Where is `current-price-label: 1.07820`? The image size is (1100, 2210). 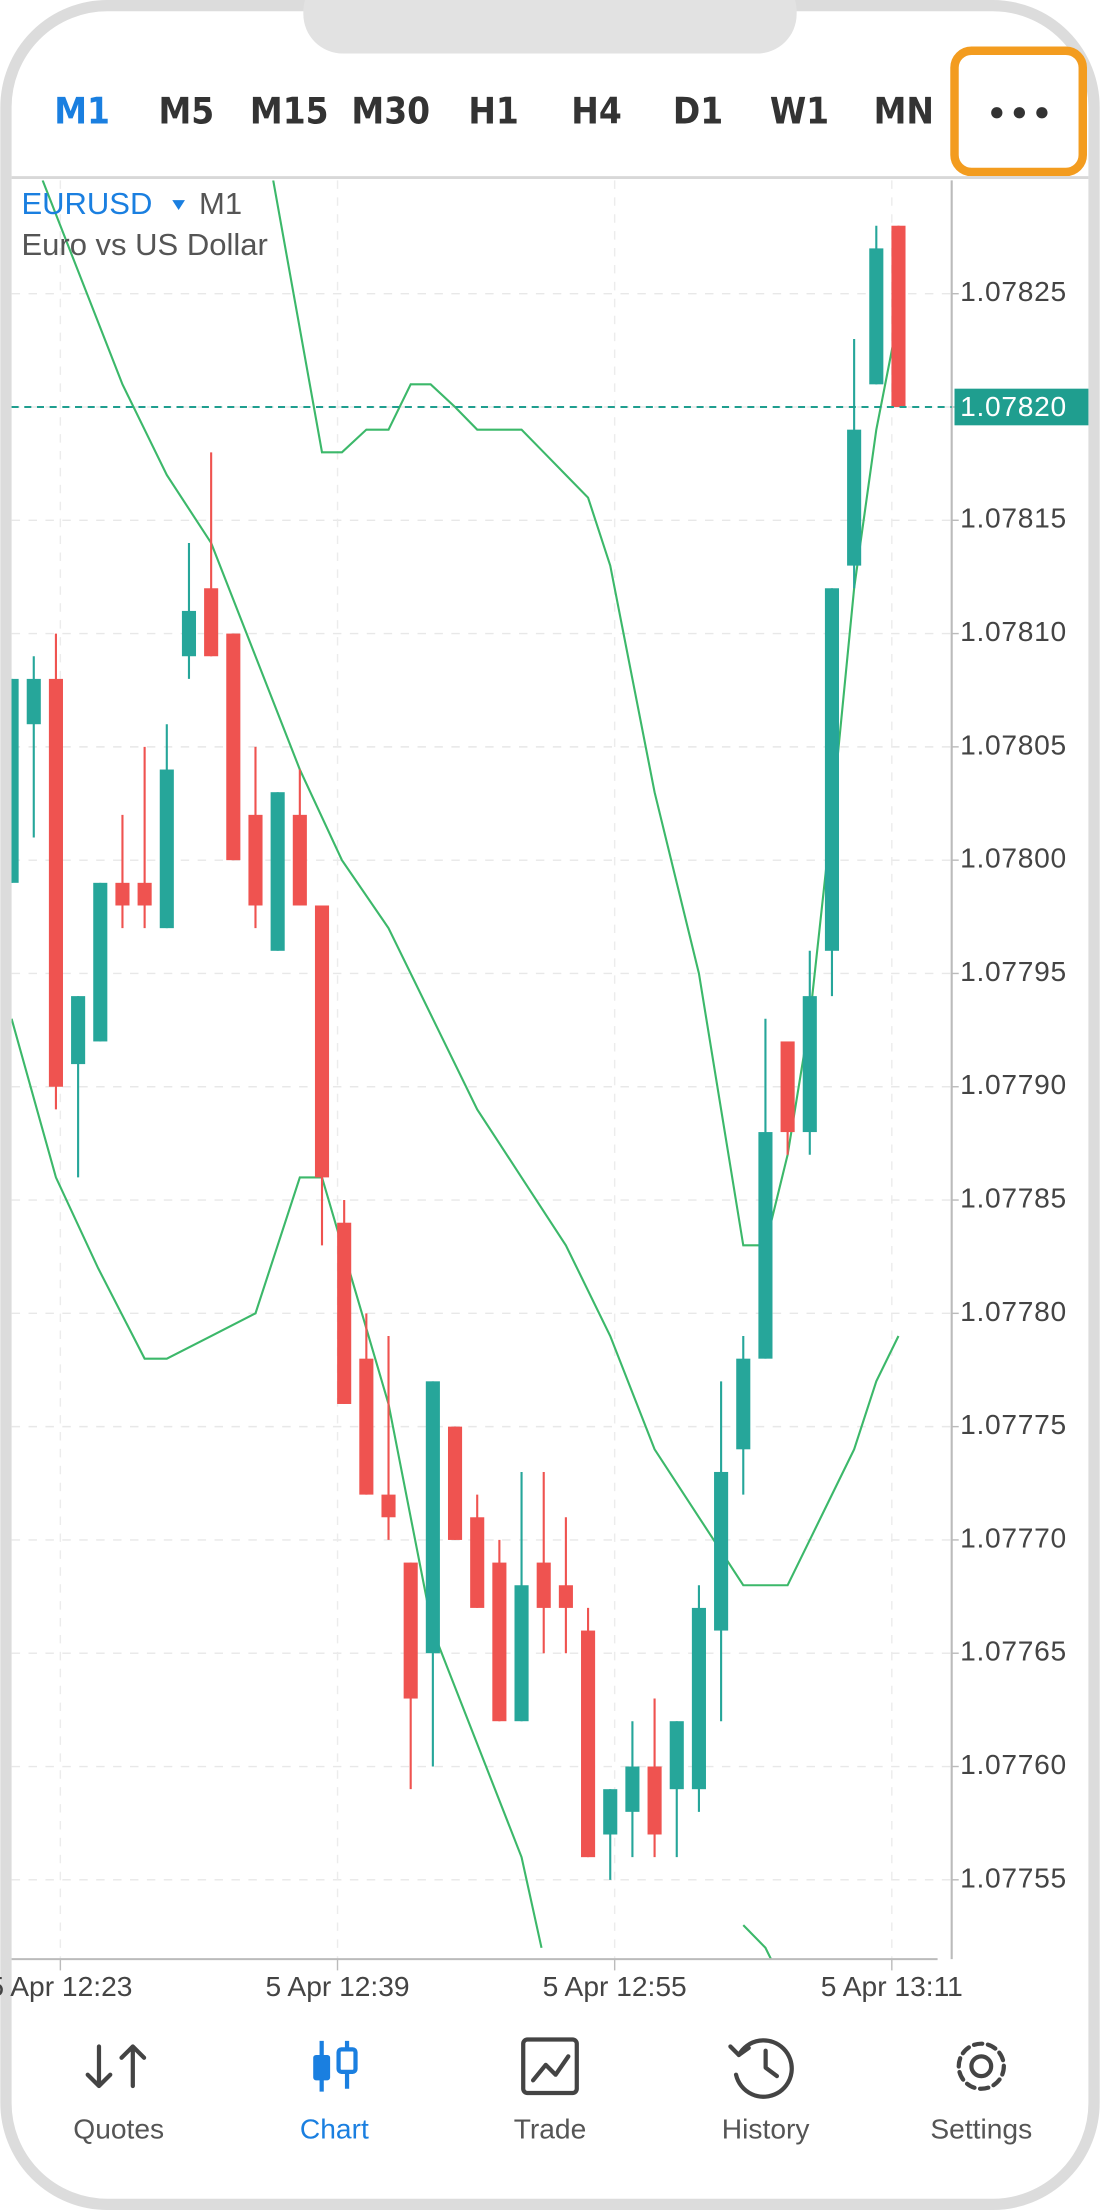
current-price-label: 1.07820 is located at coordinates (1013, 406).